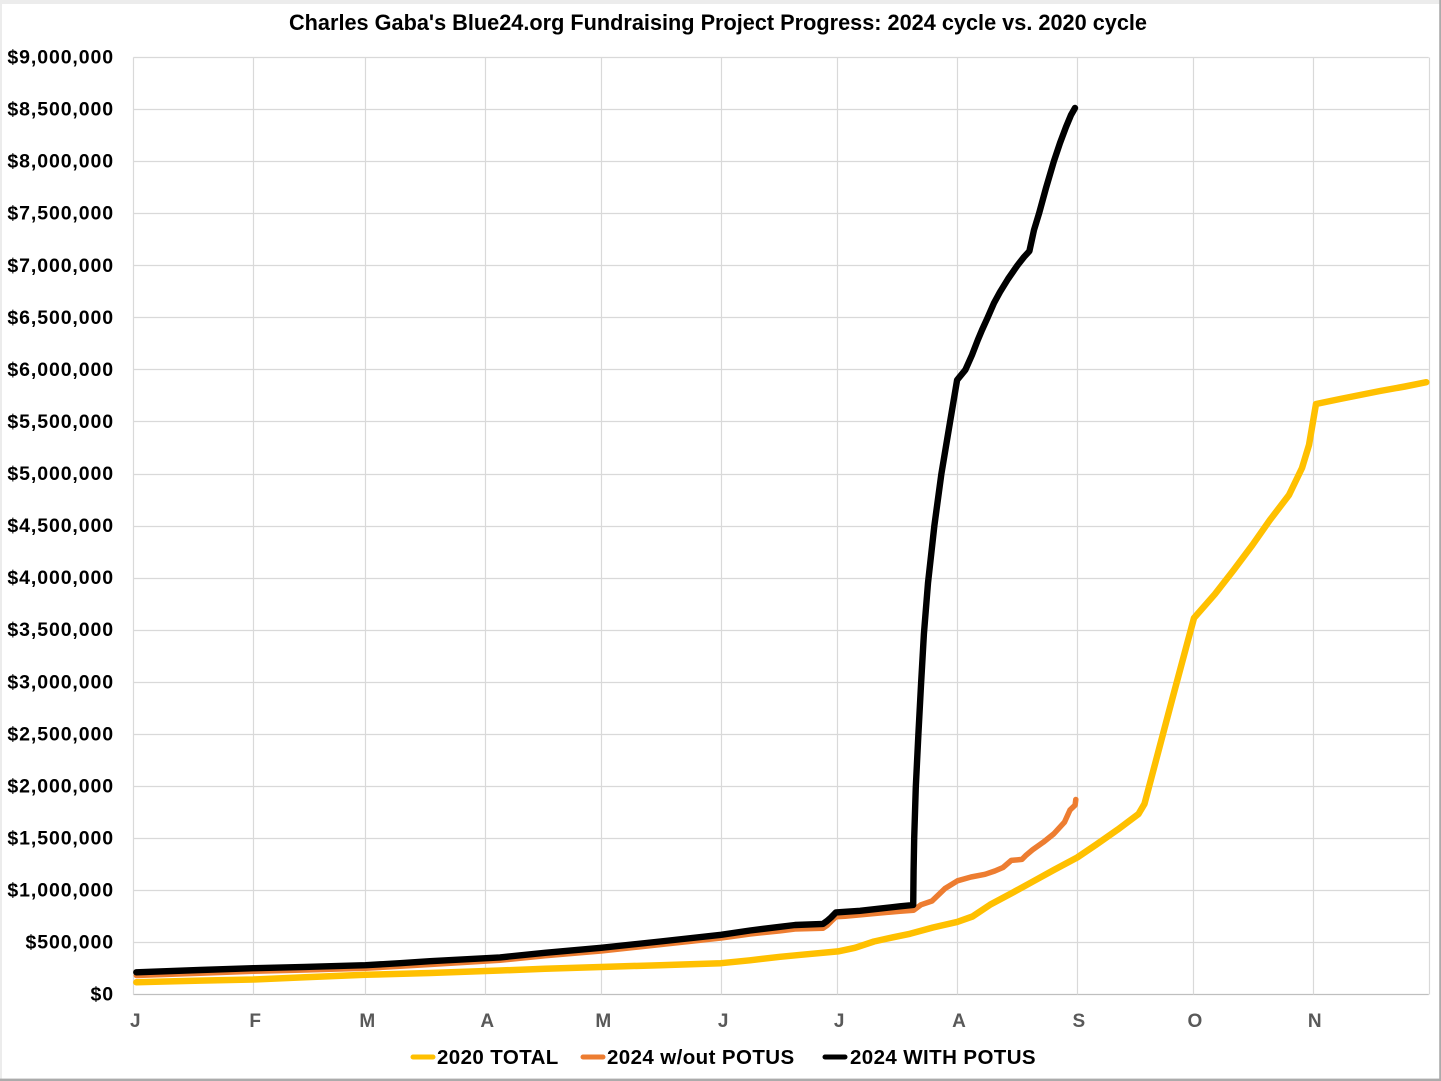 This screenshot has width=1441, height=1081. I want to click on svg-text: $9,000,000, so click(60, 57).